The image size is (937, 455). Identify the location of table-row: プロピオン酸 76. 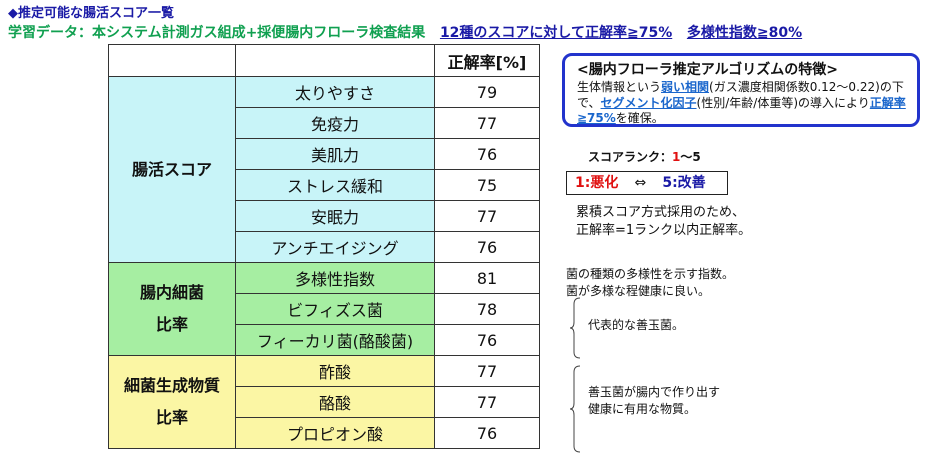
(324, 433).